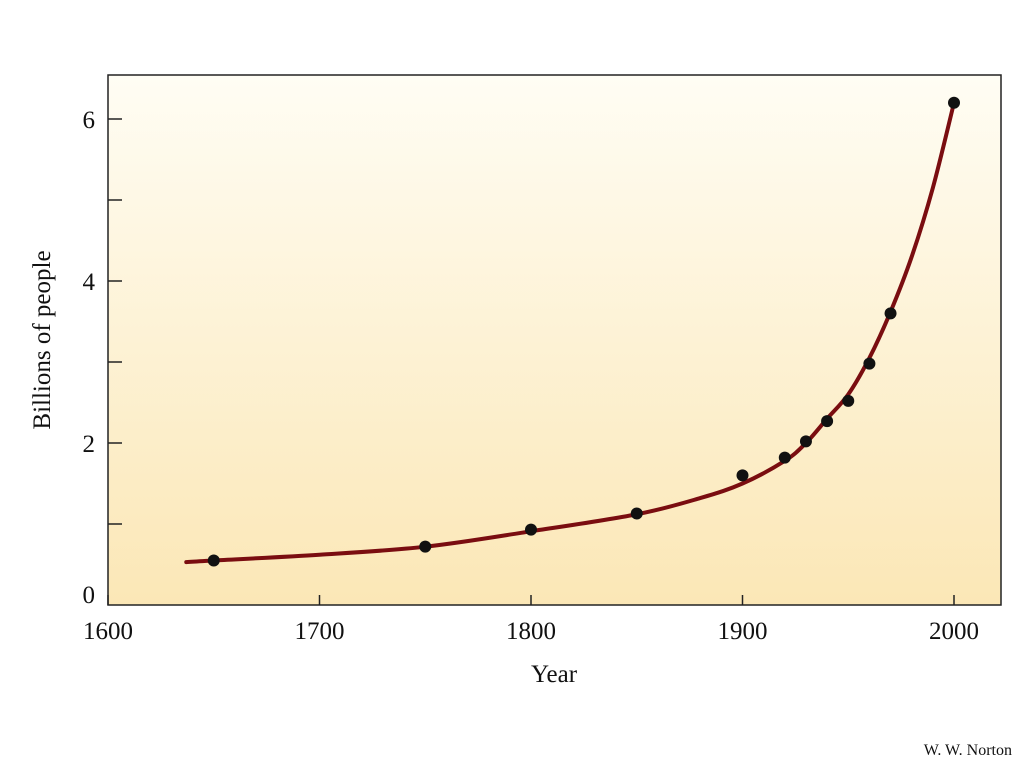 The height and width of the screenshot is (768, 1024). Describe the element at coordinates (554, 674) in the screenshot. I see `x-axis-title: Year` at that location.